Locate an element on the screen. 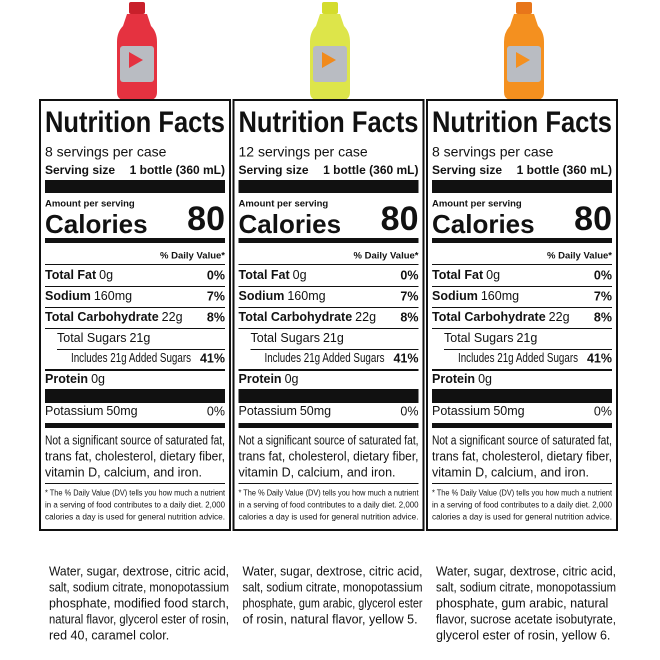 This screenshot has height=660, width=660. nutrient-name: Includes 21g Added Sugars is located at coordinates (325, 358).